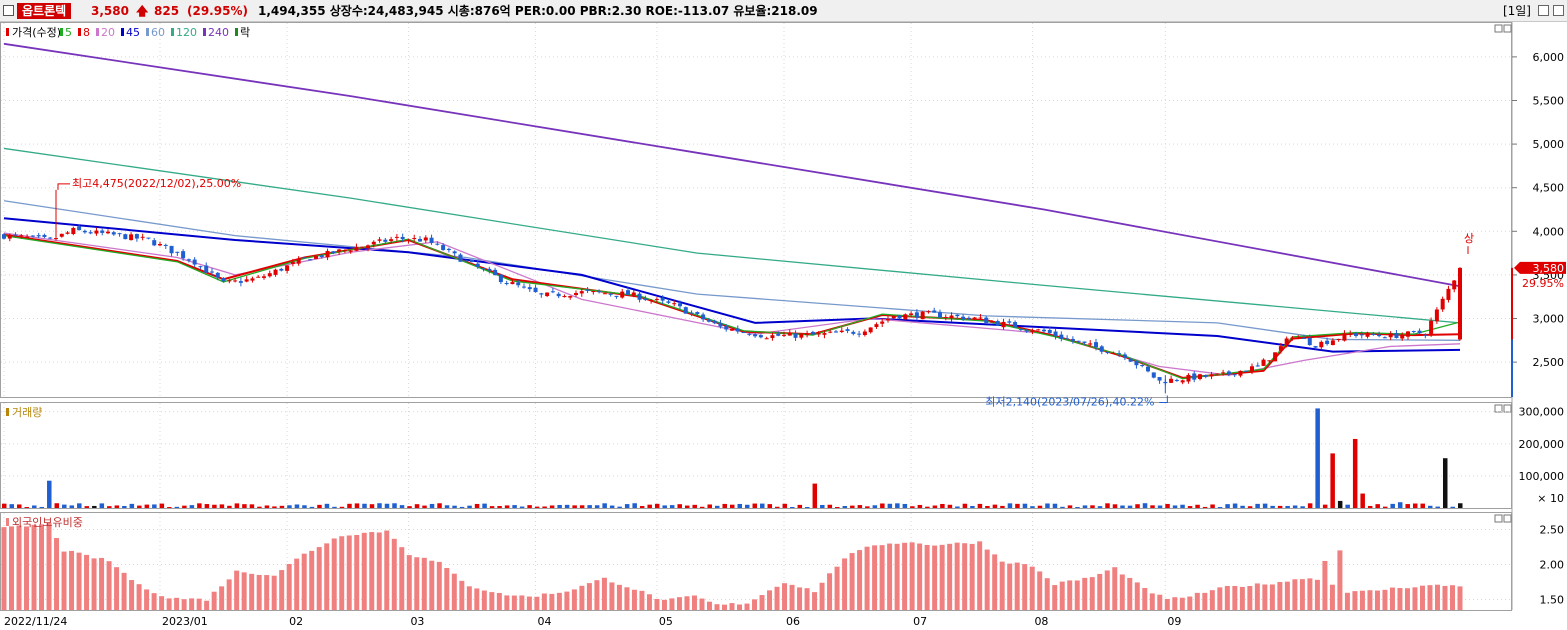 This screenshot has height=630, width=1567. Describe the element at coordinates (1542, 412) in the screenshot. I see `volume-tick-label: 300,000` at that location.